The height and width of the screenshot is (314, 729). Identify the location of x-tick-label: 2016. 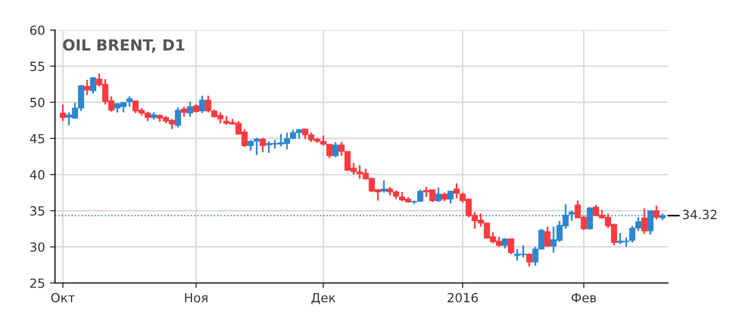
(463, 297).